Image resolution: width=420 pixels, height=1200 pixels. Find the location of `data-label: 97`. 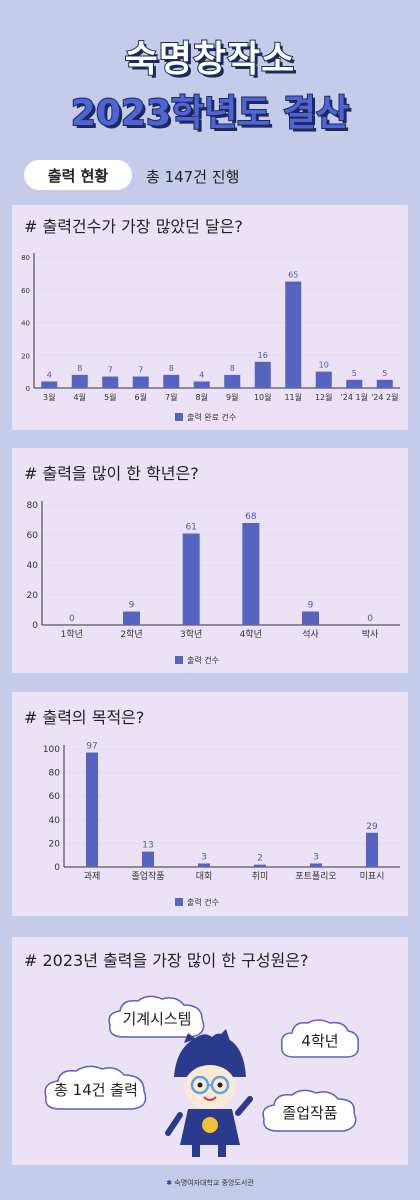

data-label: 97 is located at coordinates (91, 747).